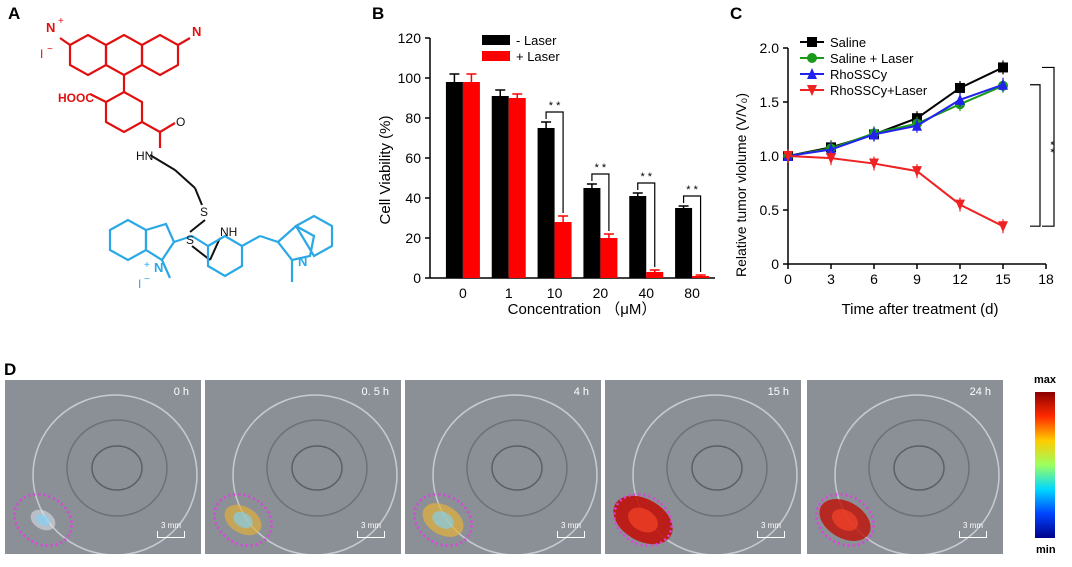  Describe the element at coordinates (10, 369) in the screenshot. I see `panel-label-d: D` at that location.